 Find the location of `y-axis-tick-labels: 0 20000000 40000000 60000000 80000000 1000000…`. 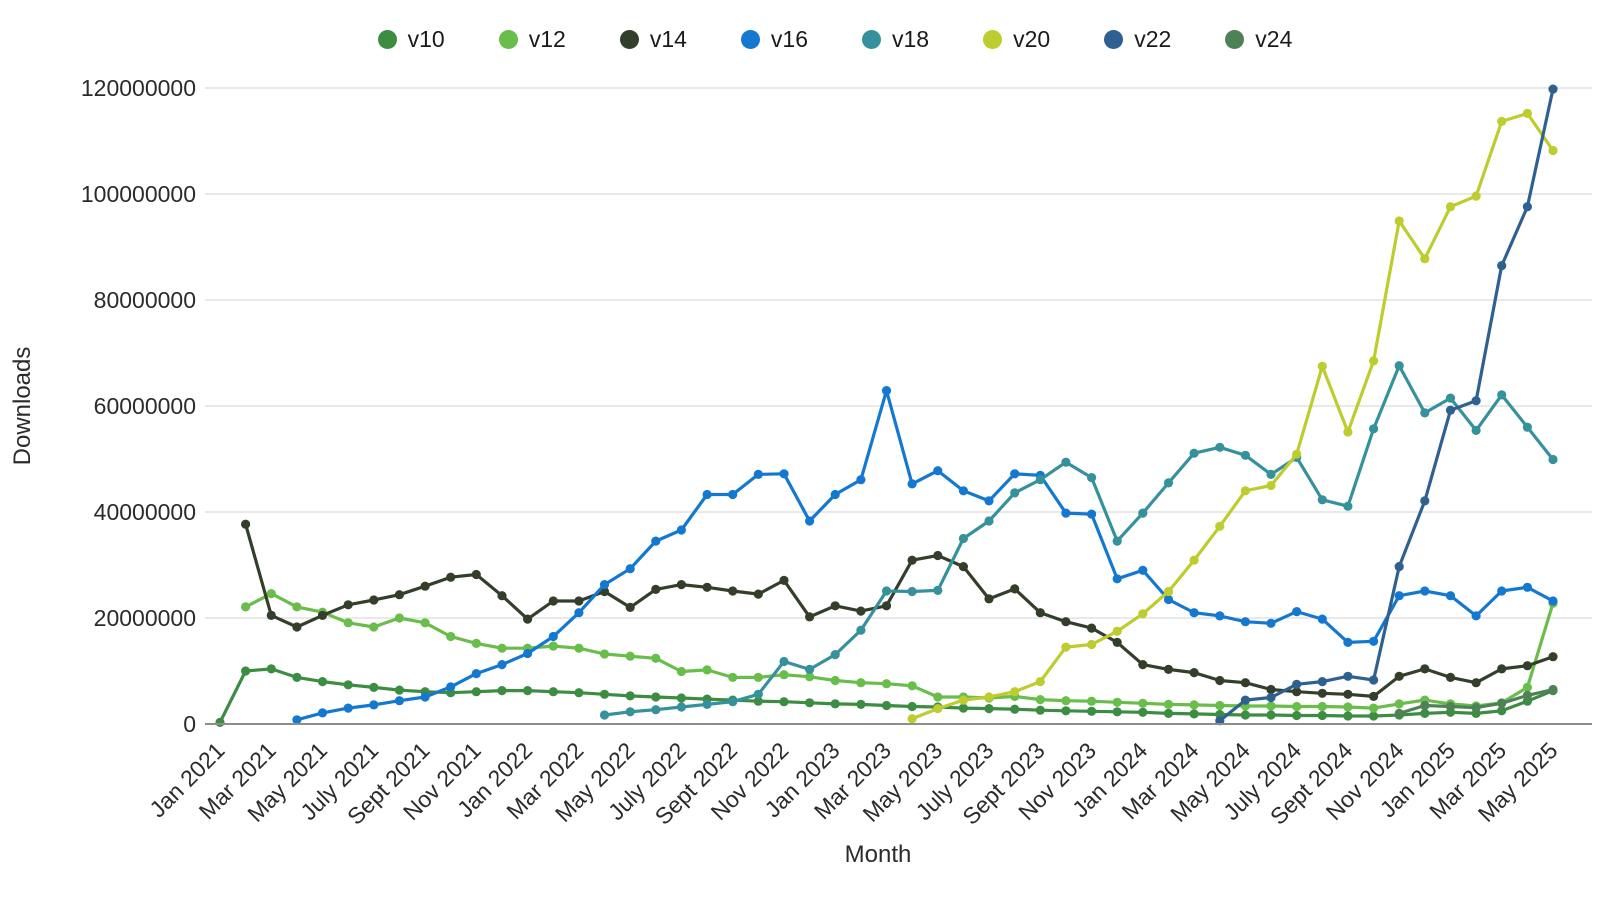

y-axis-tick-labels: 0 20000000 40000000 60000000 80000000 1000000… is located at coordinates (138, 406).